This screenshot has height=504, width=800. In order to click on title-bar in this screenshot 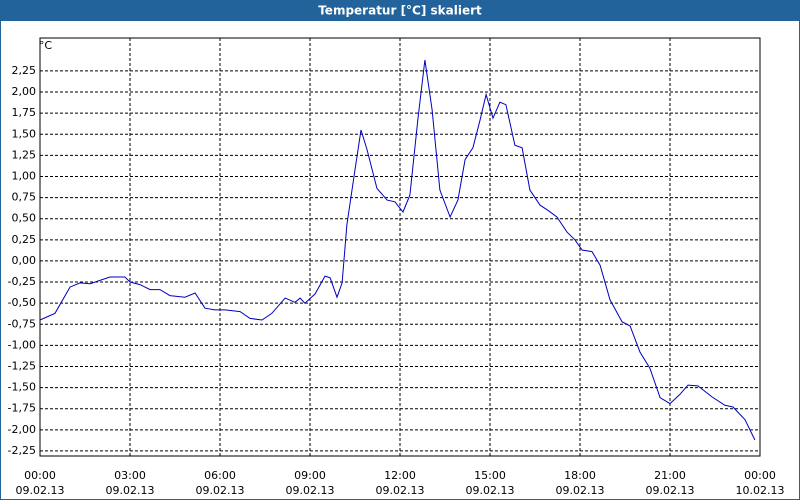, I will do `click(400, 10)`.